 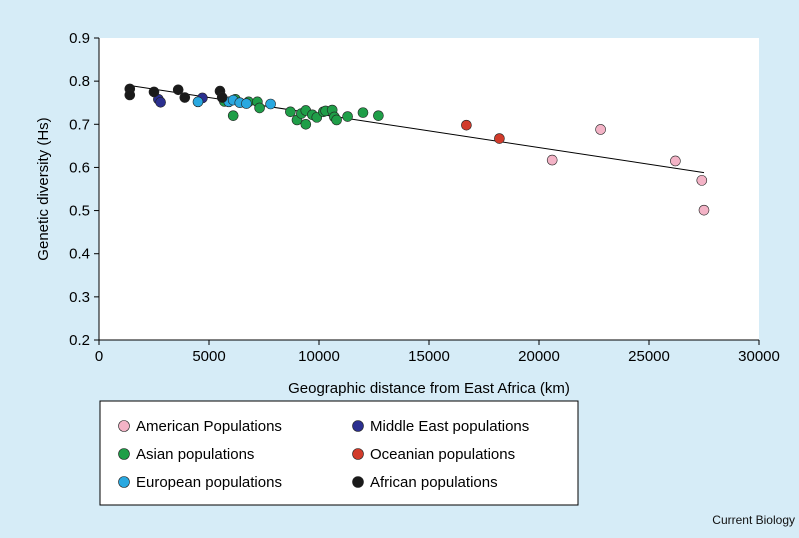 I want to click on x-tick-label: 0, so click(x=99, y=356).